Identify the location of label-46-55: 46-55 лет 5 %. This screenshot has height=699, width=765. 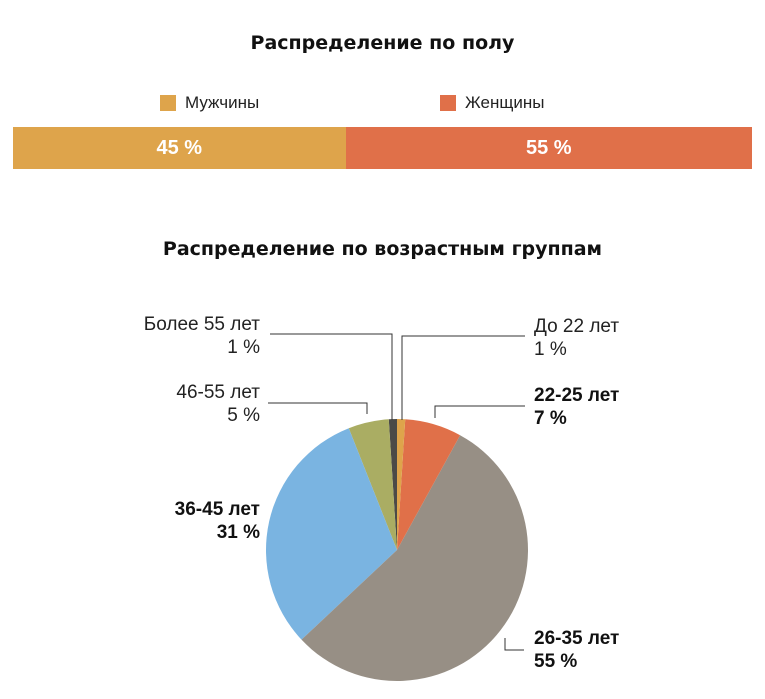
(218, 404).